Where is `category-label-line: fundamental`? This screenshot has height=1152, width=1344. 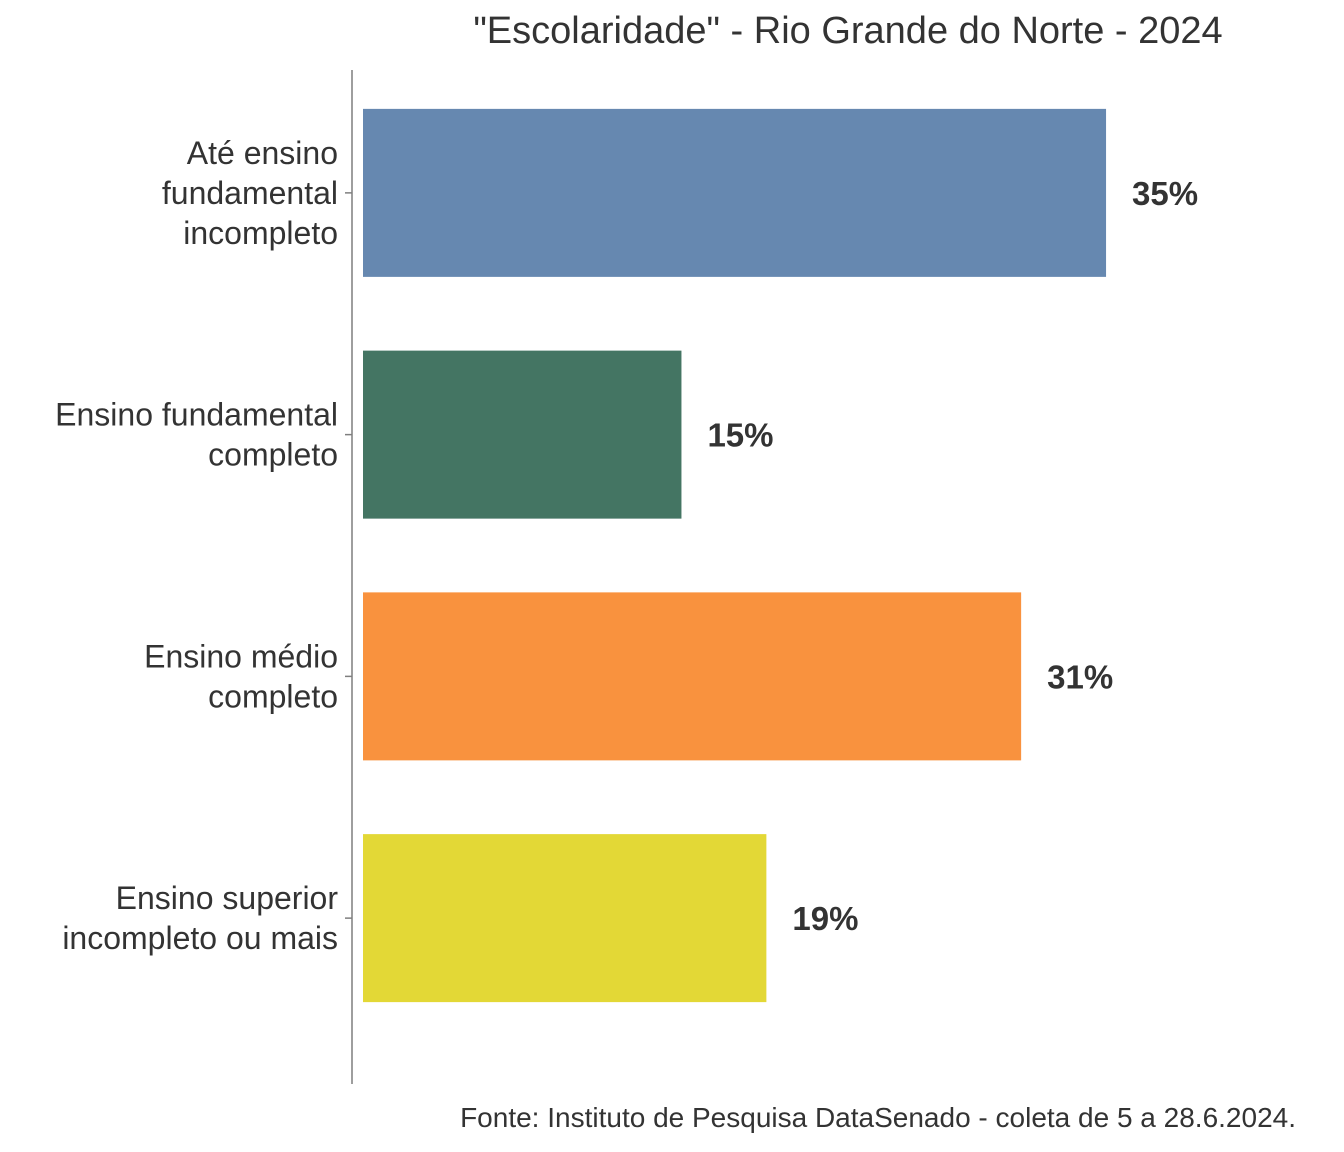 category-label-line: fundamental is located at coordinates (250, 193).